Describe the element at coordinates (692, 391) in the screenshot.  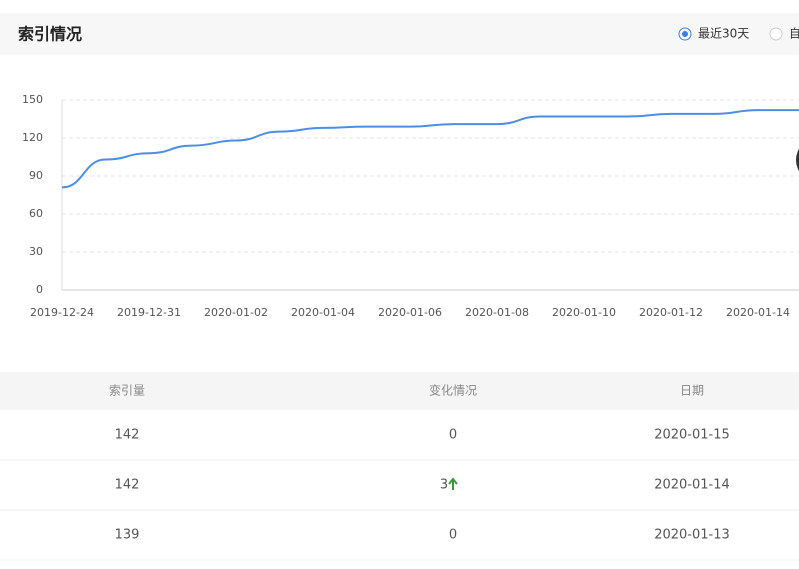
I see `column-header: 日期` at that location.